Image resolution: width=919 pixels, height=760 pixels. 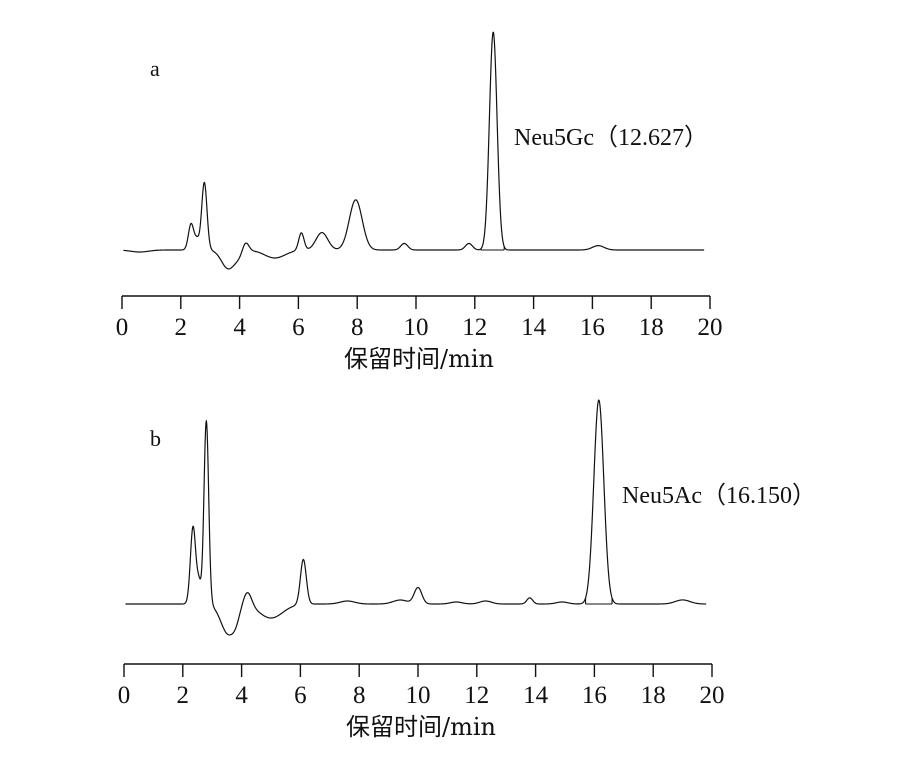 I want to click on panel-a-x-ticks: 0 2 4 6 8 10 12 14 16 18 20, so click(x=419, y=318).